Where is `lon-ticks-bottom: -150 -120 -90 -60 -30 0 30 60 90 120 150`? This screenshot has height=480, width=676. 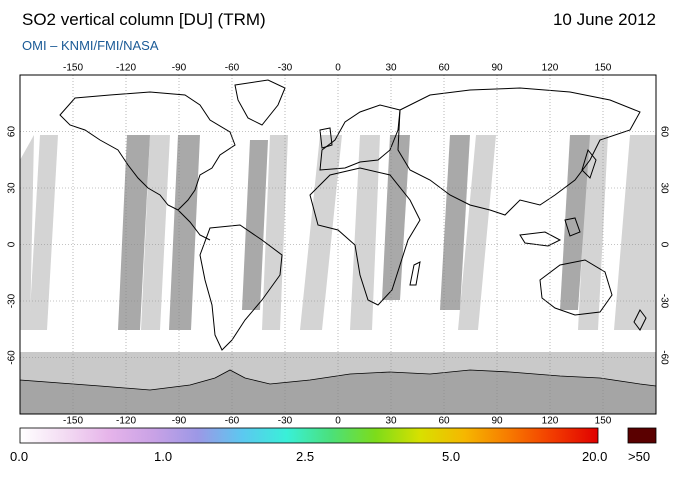
lon-ticks-bottom: -150 -120 -90 -60 -30 0 30 60 90 120 150 is located at coordinates (337, 421).